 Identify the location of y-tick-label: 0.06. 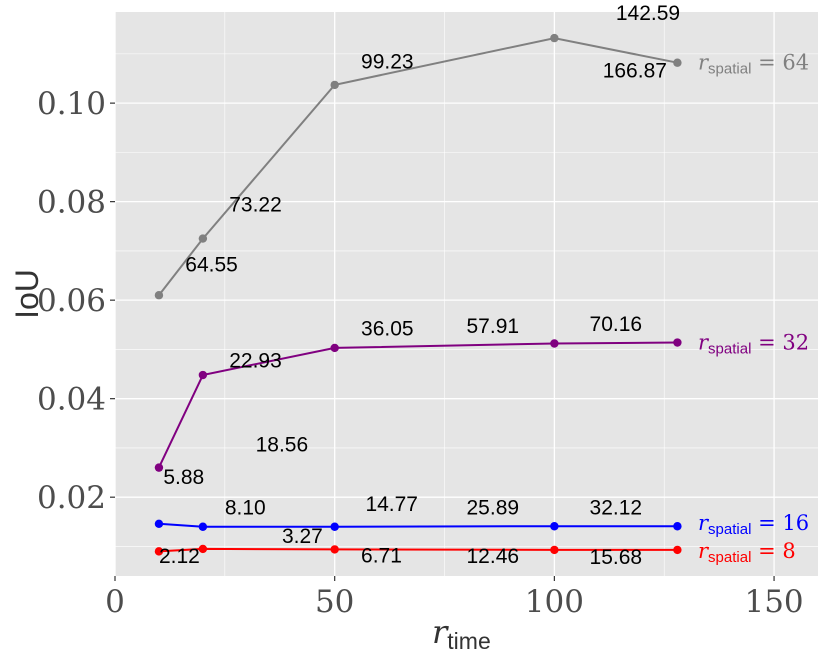
(71, 301).